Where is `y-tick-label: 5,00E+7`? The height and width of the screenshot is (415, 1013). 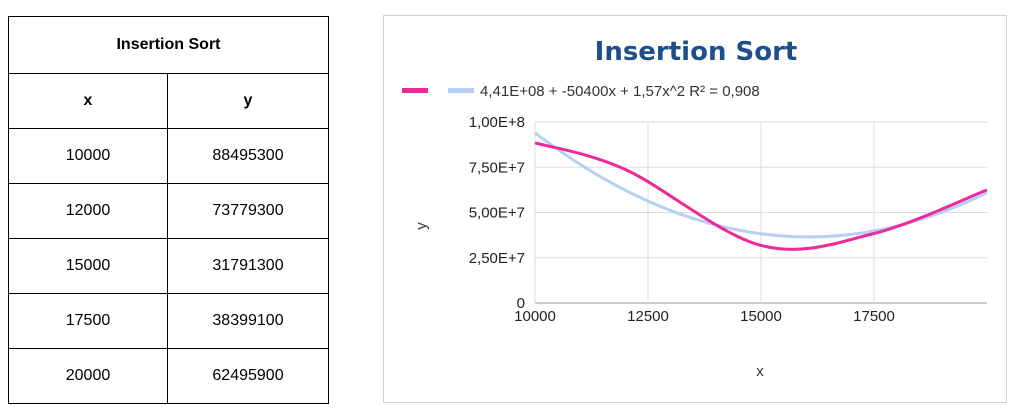 y-tick-label: 5,00E+7 is located at coordinates (497, 213).